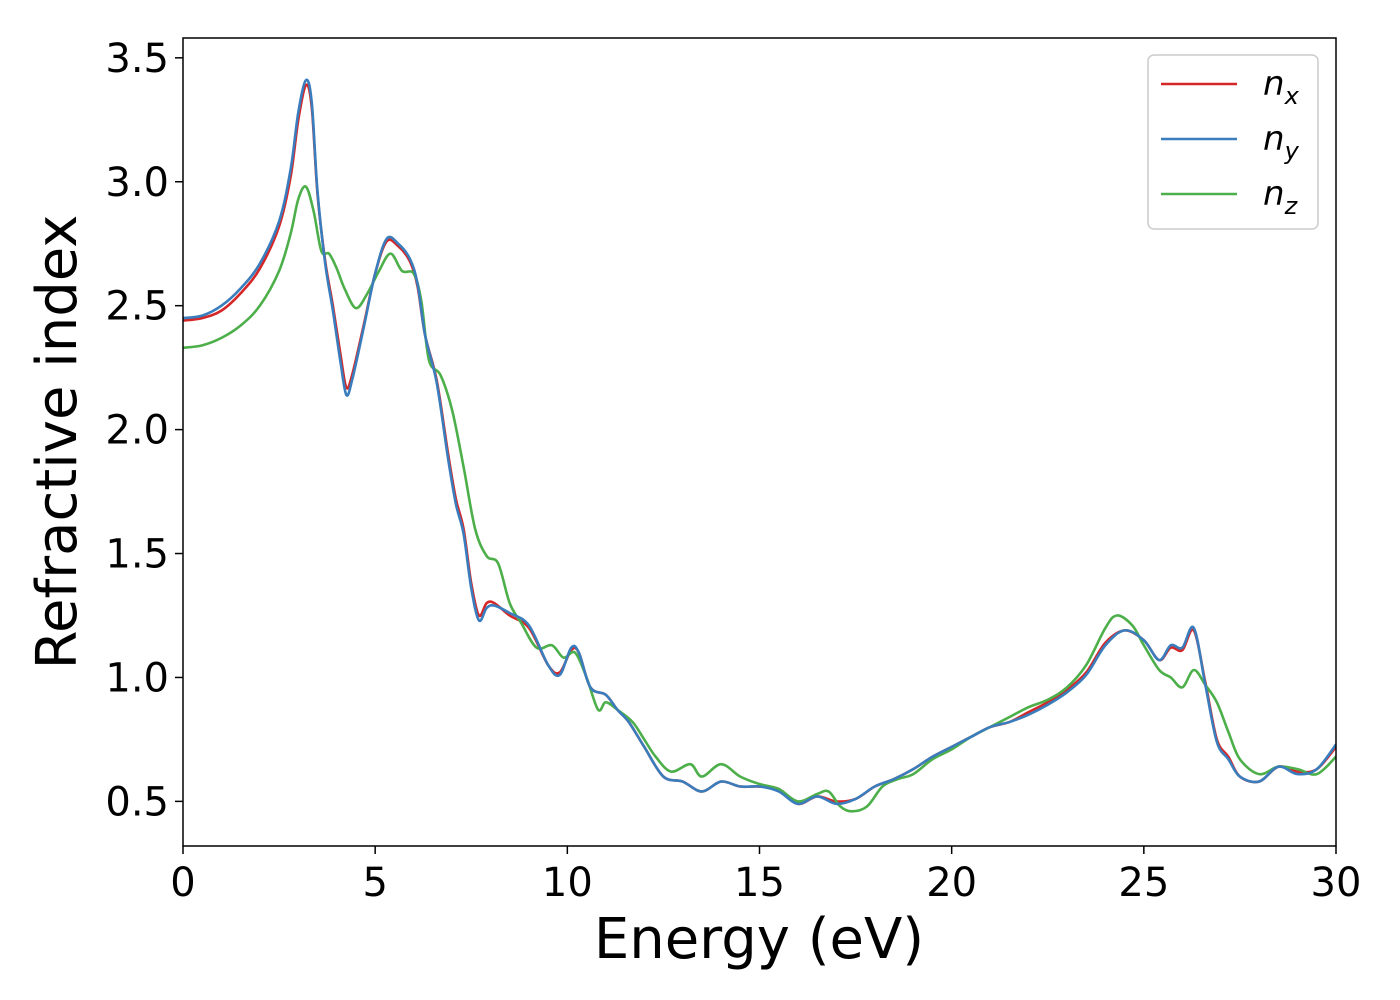 The image size is (1400, 1000). What do you see at coordinates (137, 678) in the screenshot?
I see `y-tick-label: 1.0` at bounding box center [137, 678].